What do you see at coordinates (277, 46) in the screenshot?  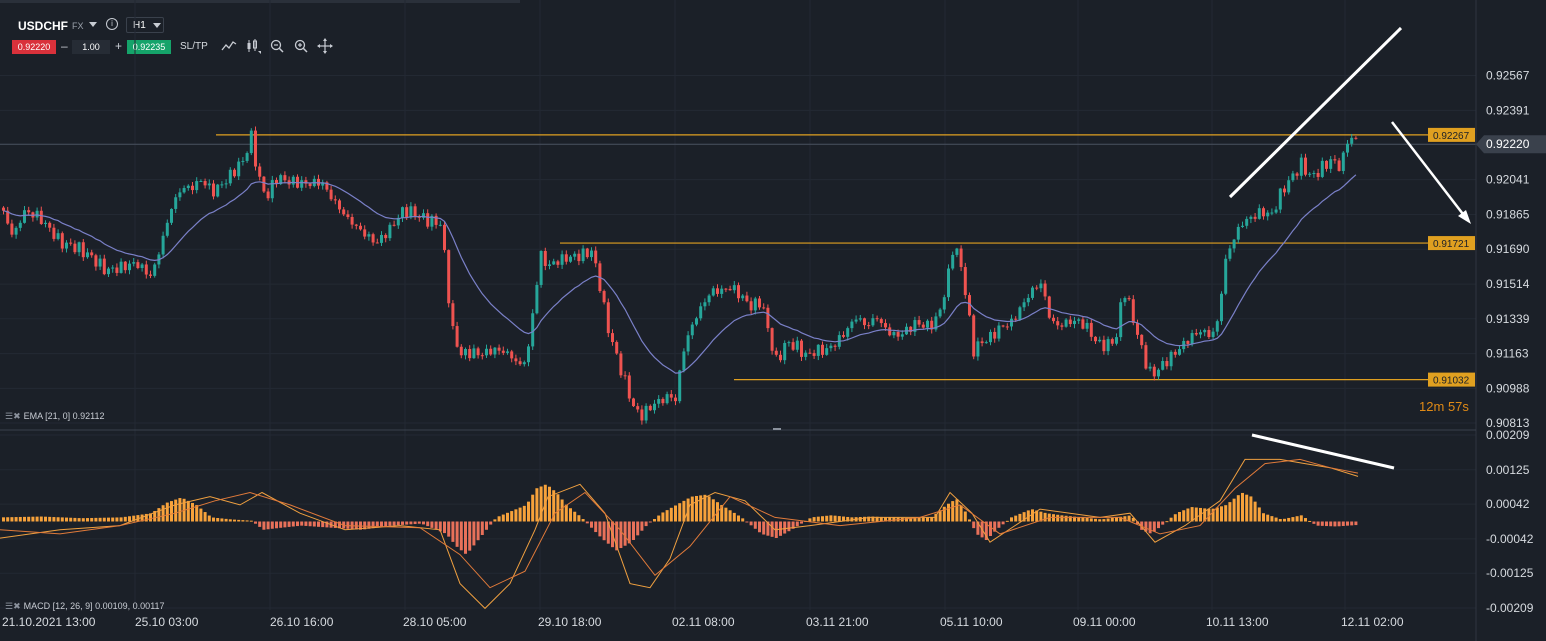 I see `zoom-out-icon` at bounding box center [277, 46].